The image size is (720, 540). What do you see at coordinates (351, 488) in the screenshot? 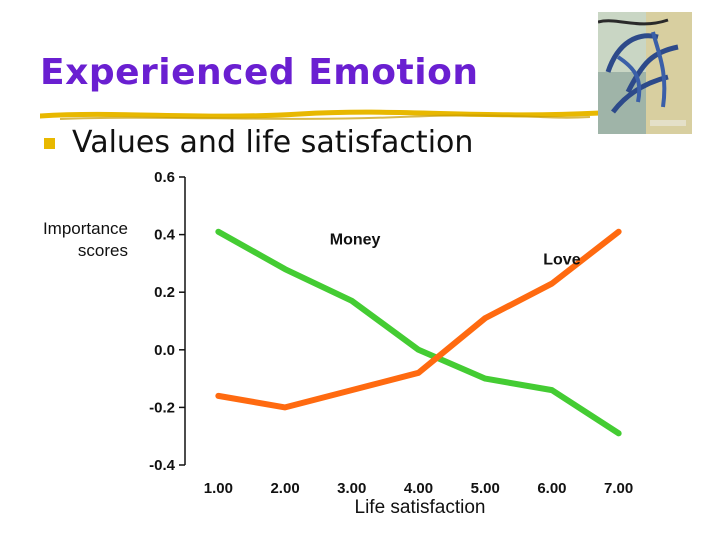
I see `x-tick-label: 3.00` at bounding box center [351, 488].